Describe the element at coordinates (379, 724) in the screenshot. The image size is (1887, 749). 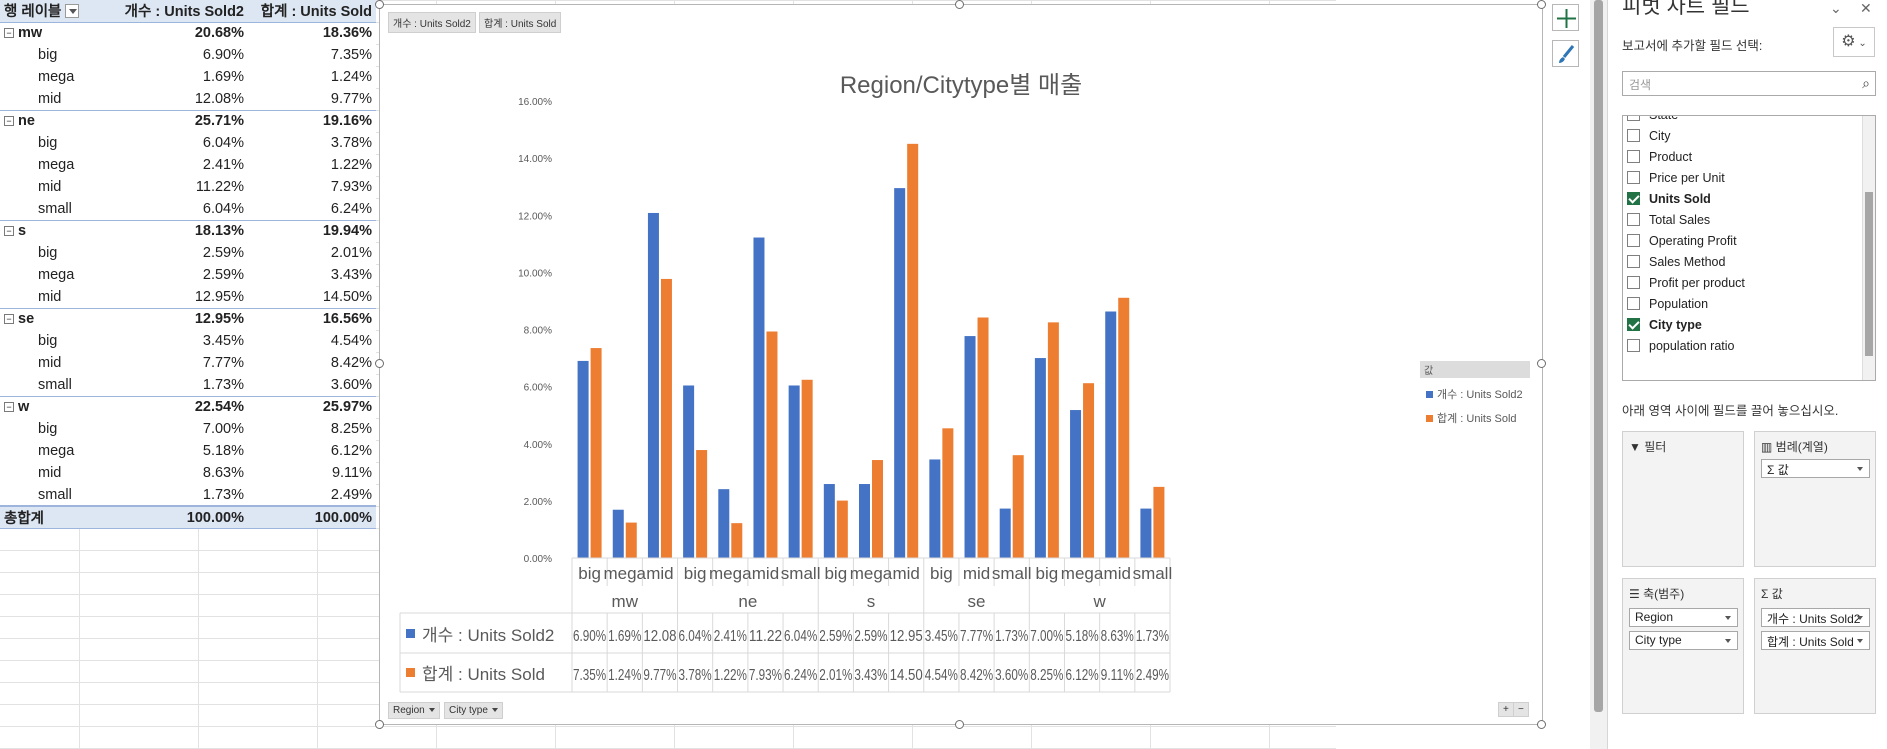
I see `resize-handle-bottom-left` at that location.